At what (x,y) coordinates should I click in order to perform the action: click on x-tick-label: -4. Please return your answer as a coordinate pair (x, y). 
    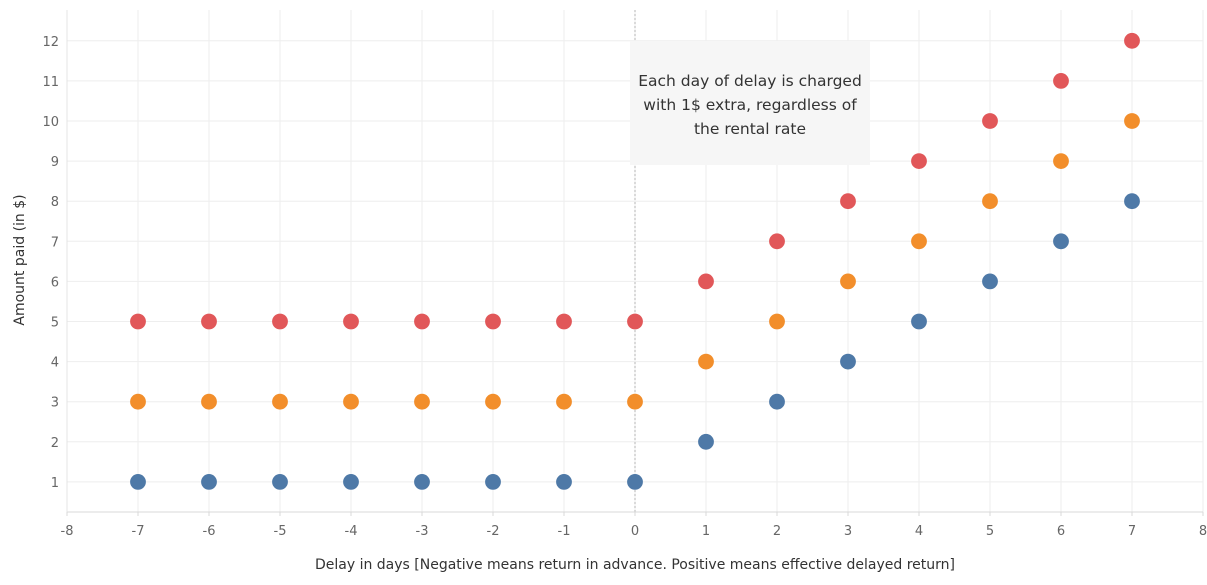
    Looking at the image, I should click on (351, 531).